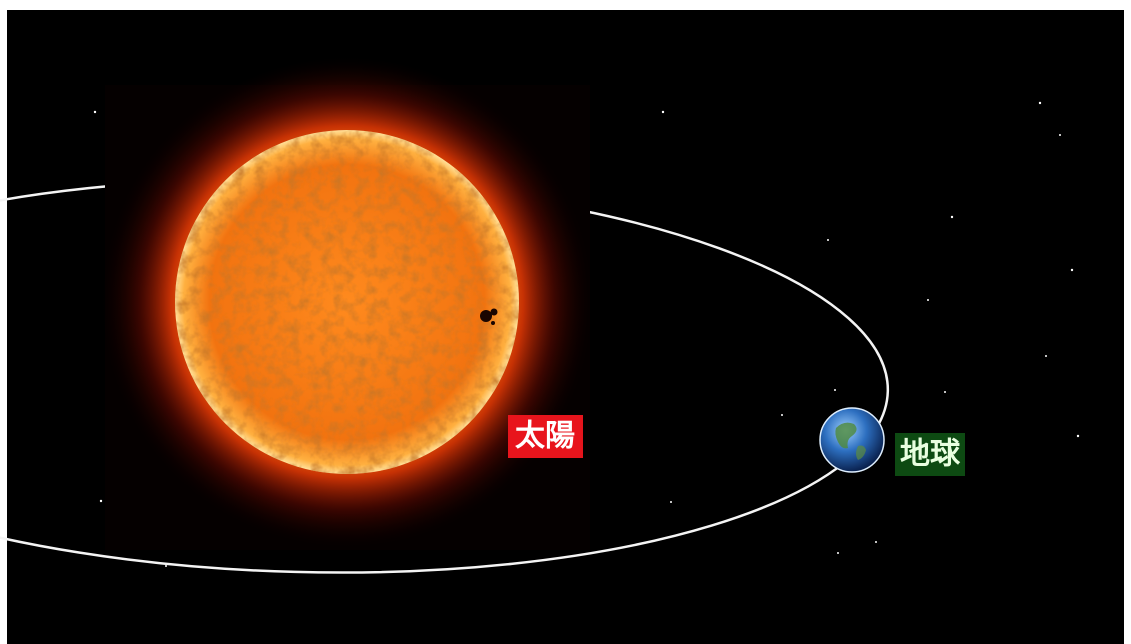  I want to click on sun-label-text: 太陽, so click(545, 436).